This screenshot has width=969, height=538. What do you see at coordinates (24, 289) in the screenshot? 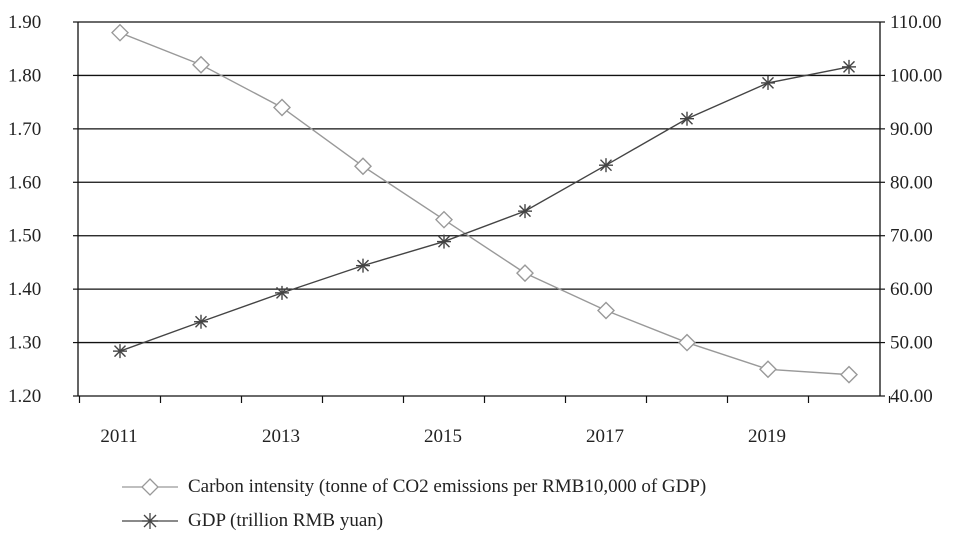
I see `left-tick-label: 1.40` at bounding box center [24, 289].